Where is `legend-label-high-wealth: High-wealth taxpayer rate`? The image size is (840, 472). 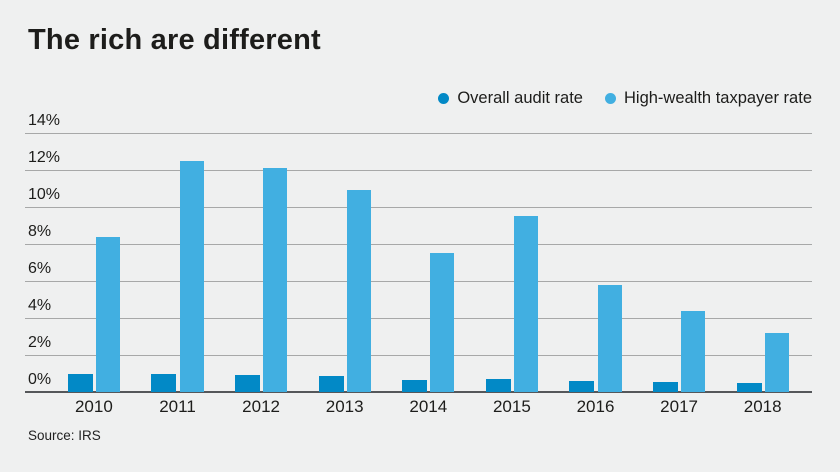 legend-label-high-wealth: High-wealth taxpayer rate is located at coordinates (717, 97).